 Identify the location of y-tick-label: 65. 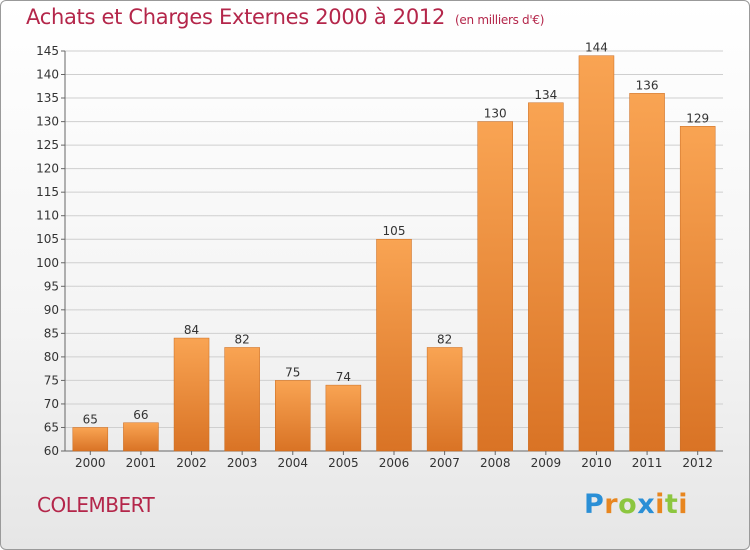
(51, 427).